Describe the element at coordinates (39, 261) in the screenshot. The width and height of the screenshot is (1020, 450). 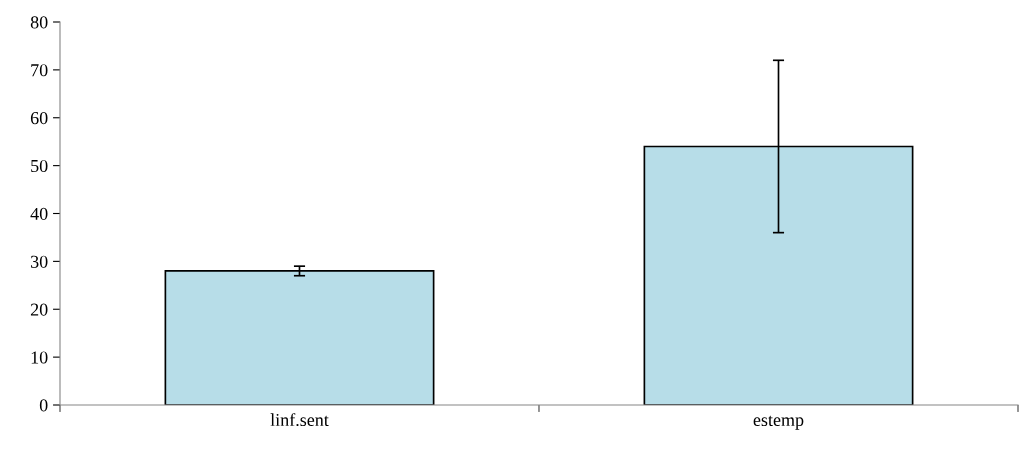
I see `y-tick-label: 30` at that location.